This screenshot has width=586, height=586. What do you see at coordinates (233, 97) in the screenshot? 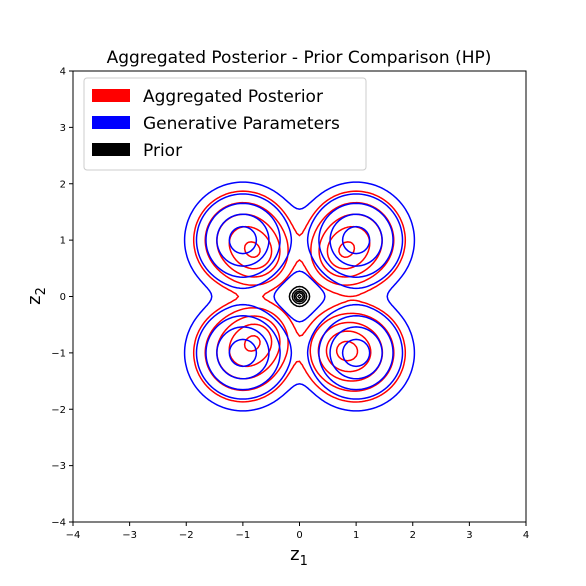
I see `legend-label: Aggregated Posterior` at bounding box center [233, 97].